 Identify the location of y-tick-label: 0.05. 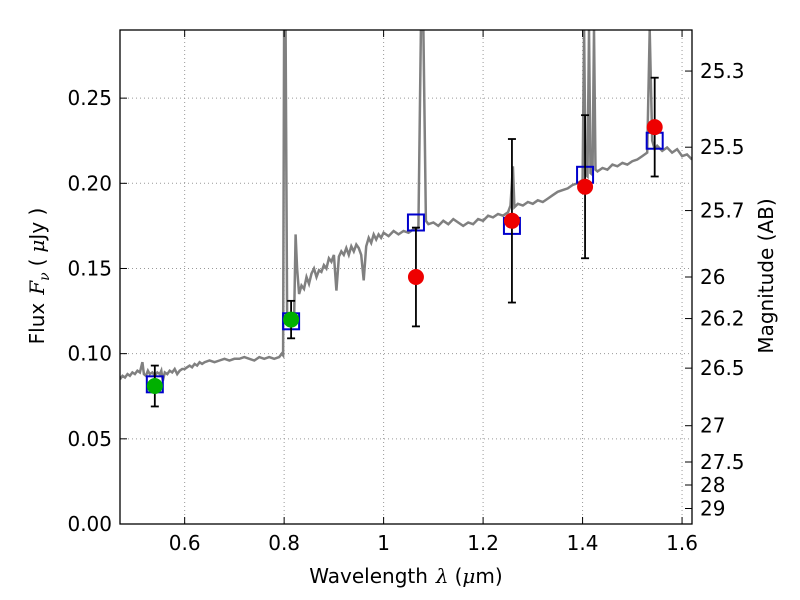
(89, 439).